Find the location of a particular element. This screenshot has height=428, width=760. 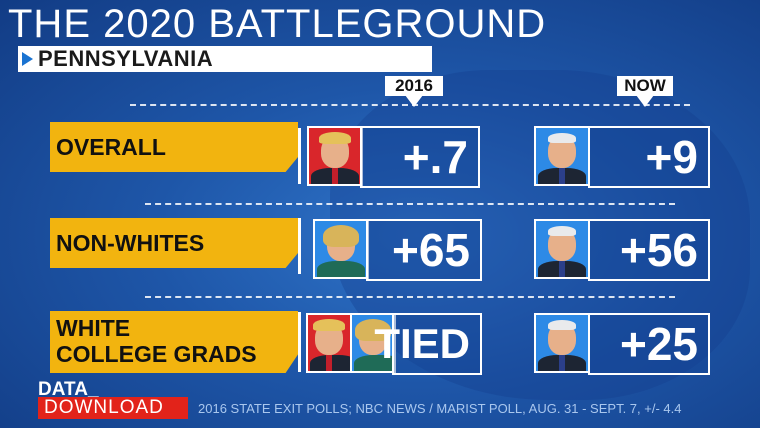

value-2016-overall: +.7 is located at coordinates (420, 157).